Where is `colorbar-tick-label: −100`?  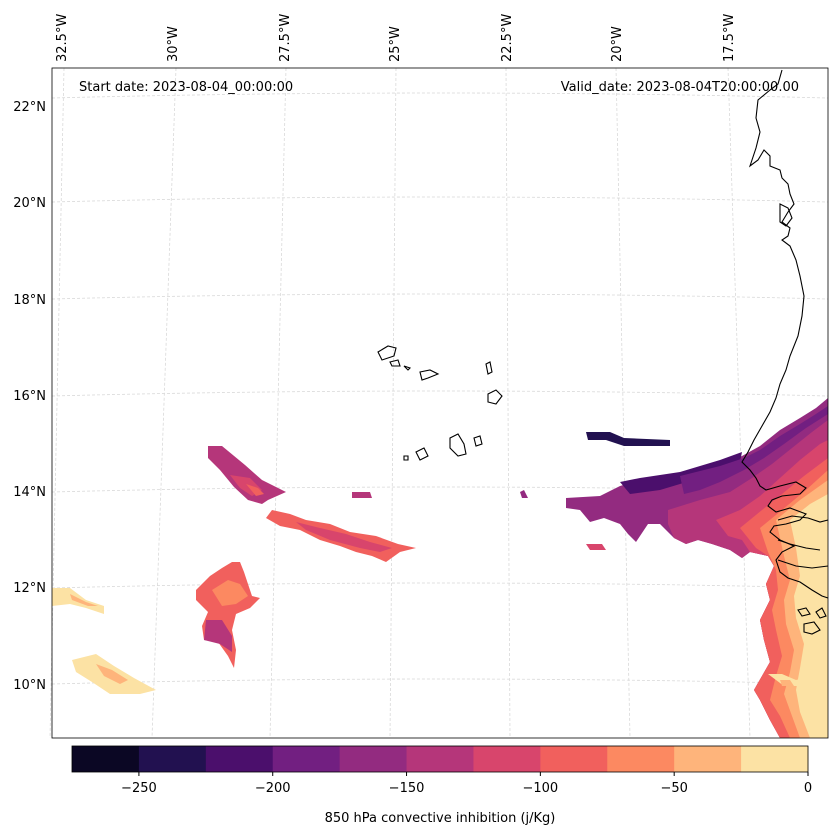 colorbar-tick-label: −100 is located at coordinates (541, 788).